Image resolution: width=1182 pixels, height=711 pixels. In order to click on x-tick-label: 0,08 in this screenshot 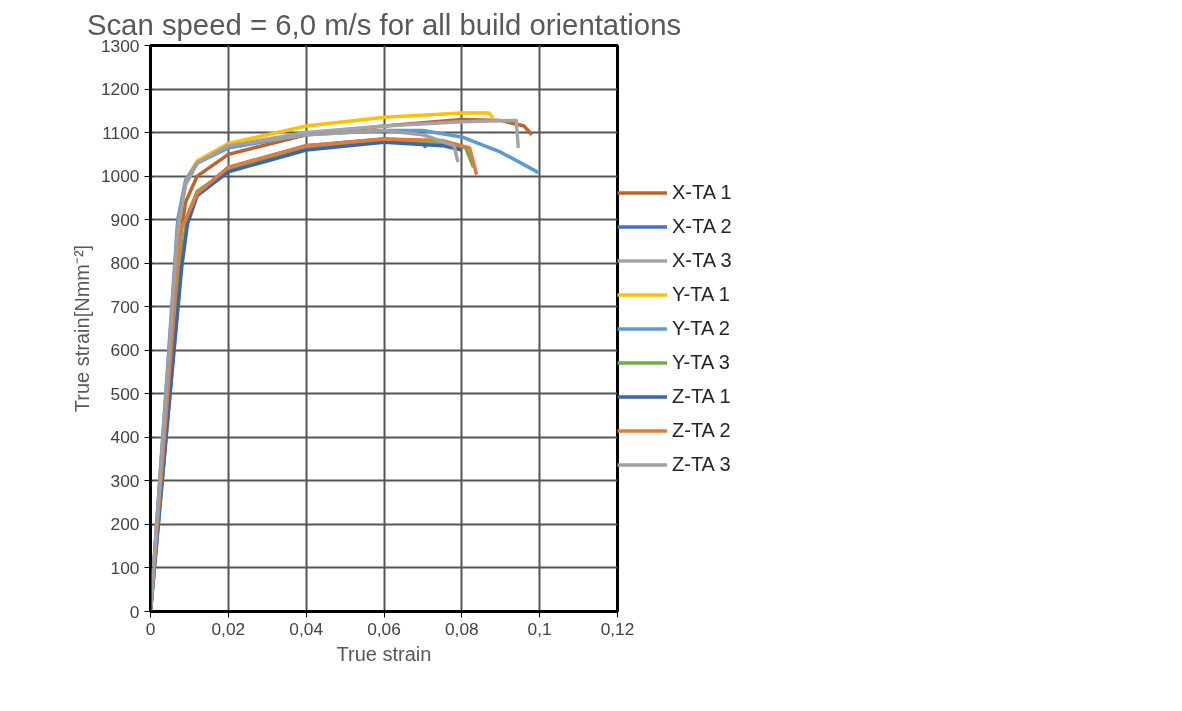, I will do `click(461, 628)`.